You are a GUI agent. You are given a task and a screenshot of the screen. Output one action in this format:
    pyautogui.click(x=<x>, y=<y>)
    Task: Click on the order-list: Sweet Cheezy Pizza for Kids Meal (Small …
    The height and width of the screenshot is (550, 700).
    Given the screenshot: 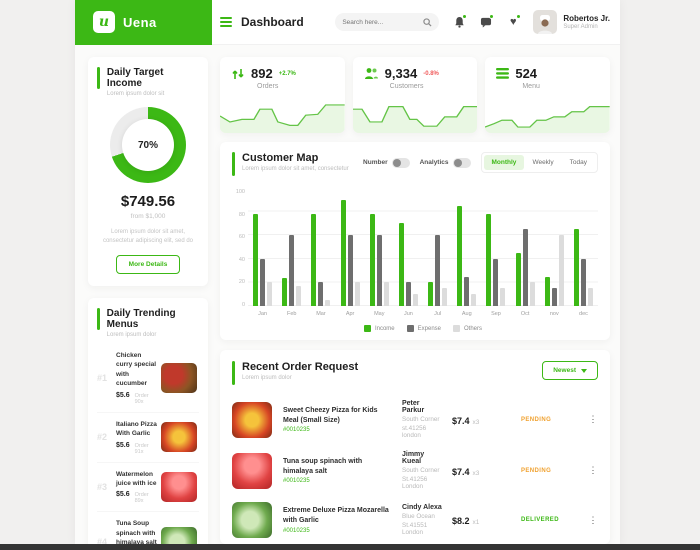 What is the action you would take?
    pyautogui.click(x=415, y=469)
    